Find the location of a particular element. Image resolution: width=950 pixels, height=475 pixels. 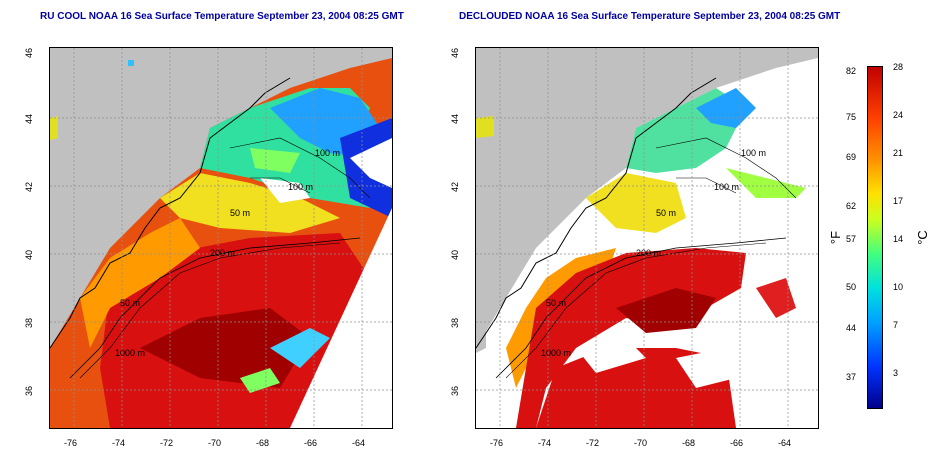

right-lat-tick: 46 is located at coordinates (455, 53).